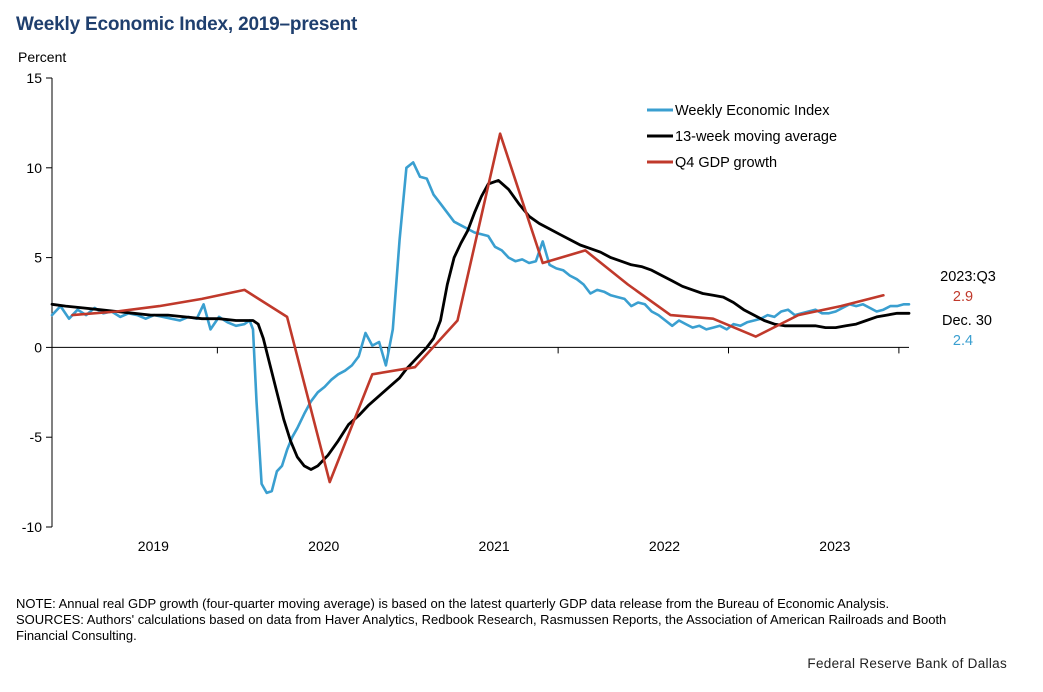 This screenshot has height=692, width=1043. What do you see at coordinates (963, 297) in the screenshot?
I see `annotation-gdp-value: 2.9` at bounding box center [963, 297].